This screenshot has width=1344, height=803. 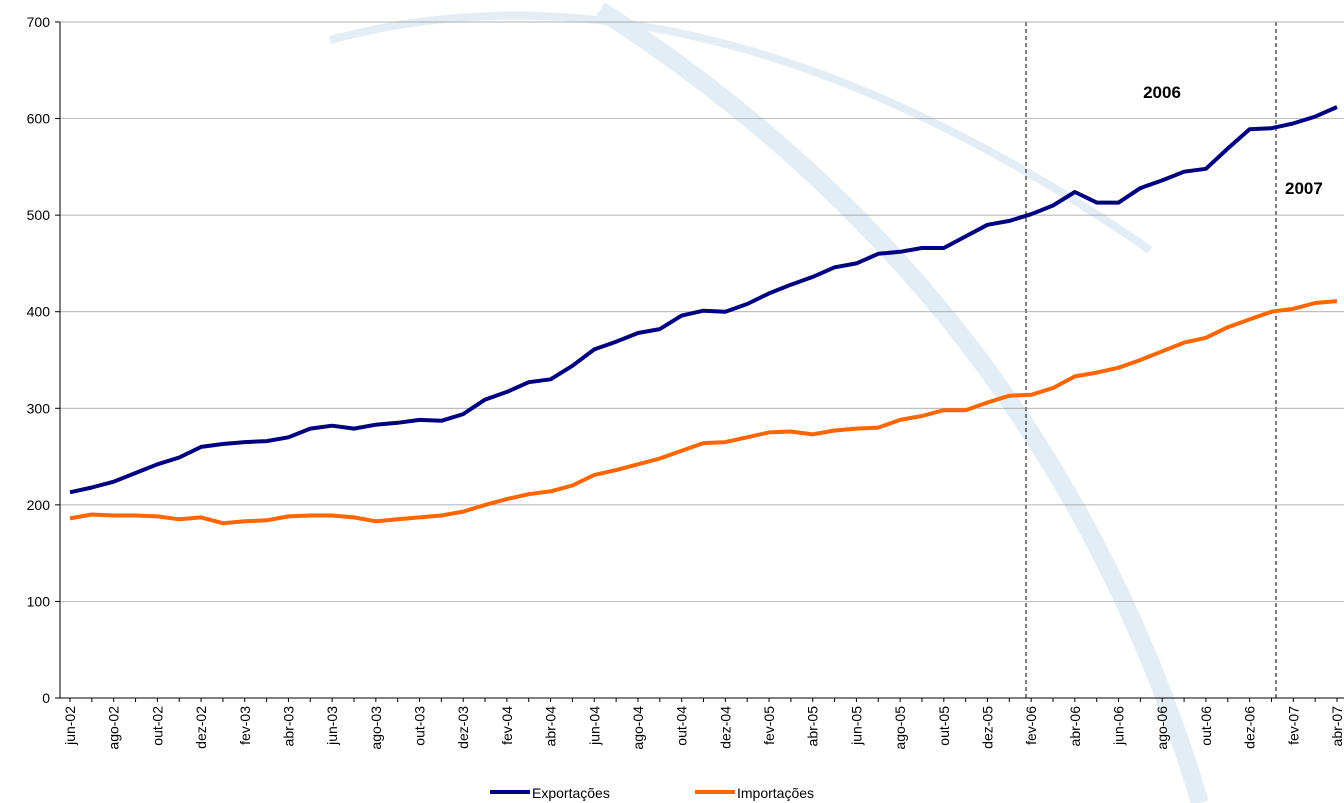 What do you see at coordinates (682, 726) in the screenshot?
I see `x-tick-label: out-04` at bounding box center [682, 726].